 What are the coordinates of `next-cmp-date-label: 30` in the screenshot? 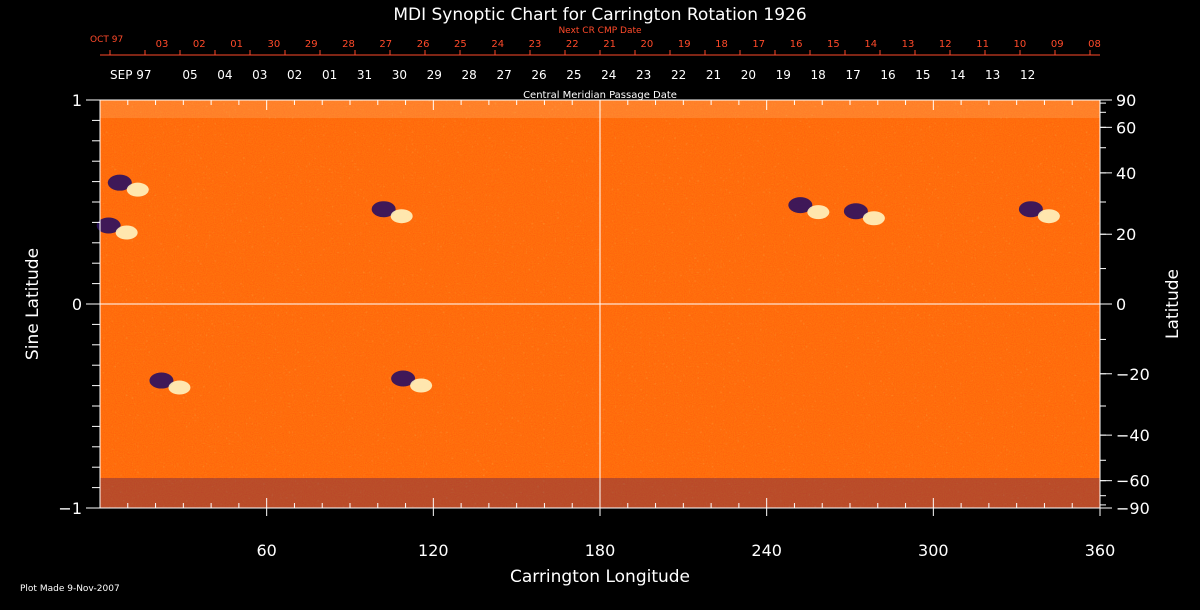 It's located at (274, 44).